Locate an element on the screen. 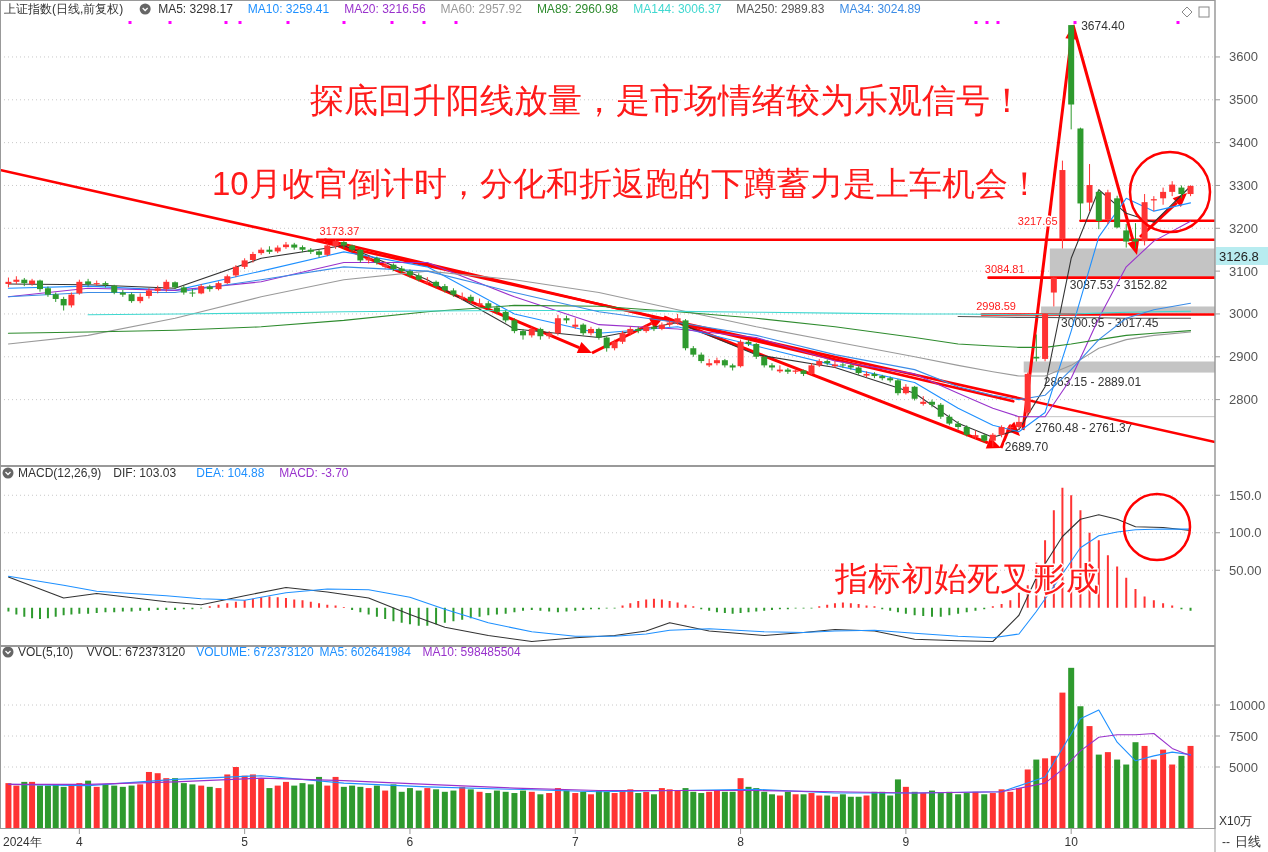 The height and width of the screenshot is (852, 1268). chart-title: MACD(12,26,9) is located at coordinates (60, 473).